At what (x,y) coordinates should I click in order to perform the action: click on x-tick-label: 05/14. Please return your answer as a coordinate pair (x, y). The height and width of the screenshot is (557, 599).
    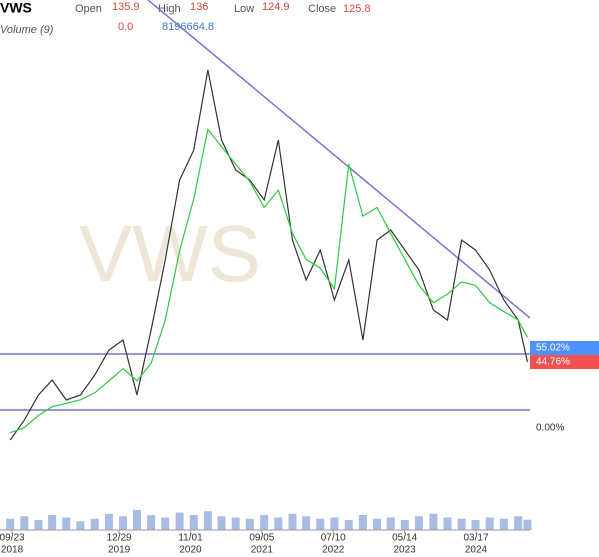
    Looking at the image, I should click on (404, 538).